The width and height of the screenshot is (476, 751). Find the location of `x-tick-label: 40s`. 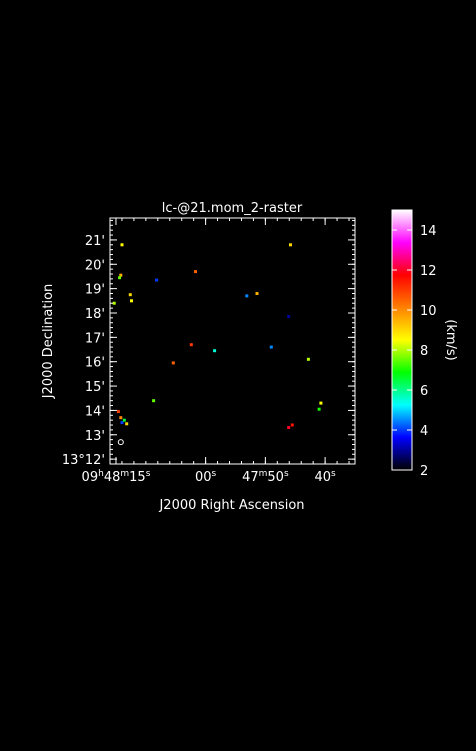

x-tick-label: 40s is located at coordinates (325, 477).